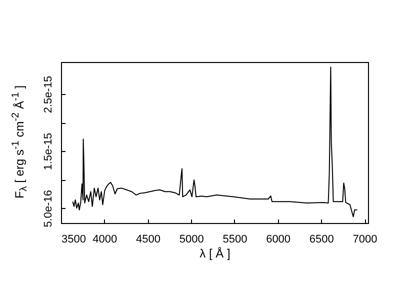 The width and height of the screenshot is (400, 300). What do you see at coordinates (48, 209) in the screenshot?
I see `y-tick-label: 5.0e-16` at bounding box center [48, 209].